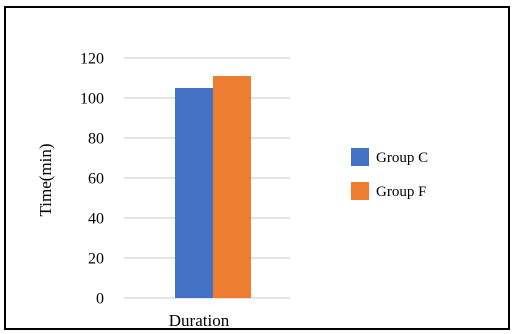 This screenshot has width=518, height=334. Describe the element at coordinates (96, 259) in the screenshot. I see `y-tick-label: 20` at that location.